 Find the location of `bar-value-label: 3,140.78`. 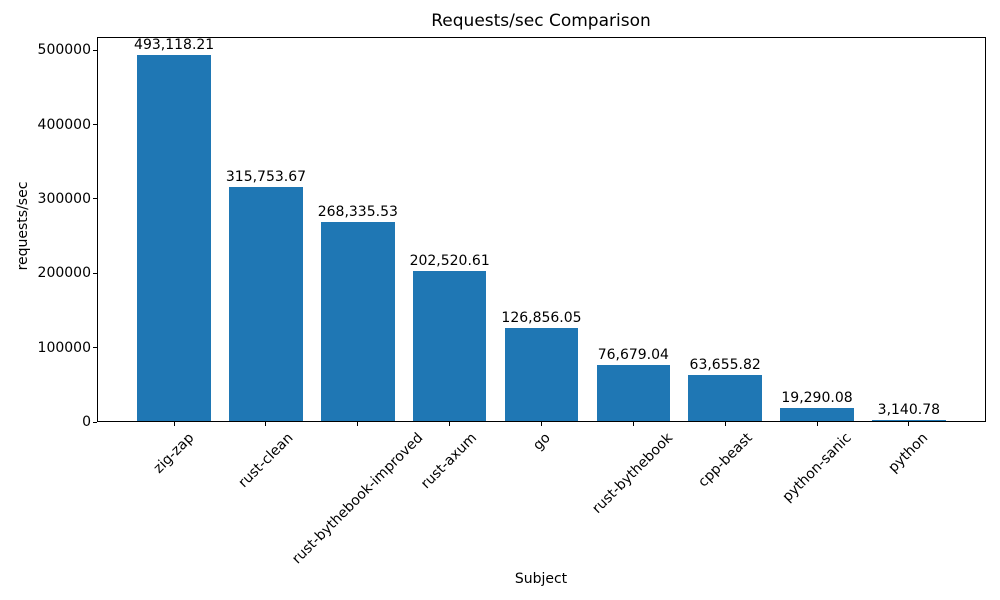

bar-value-label: 3,140.78 is located at coordinates (909, 409).